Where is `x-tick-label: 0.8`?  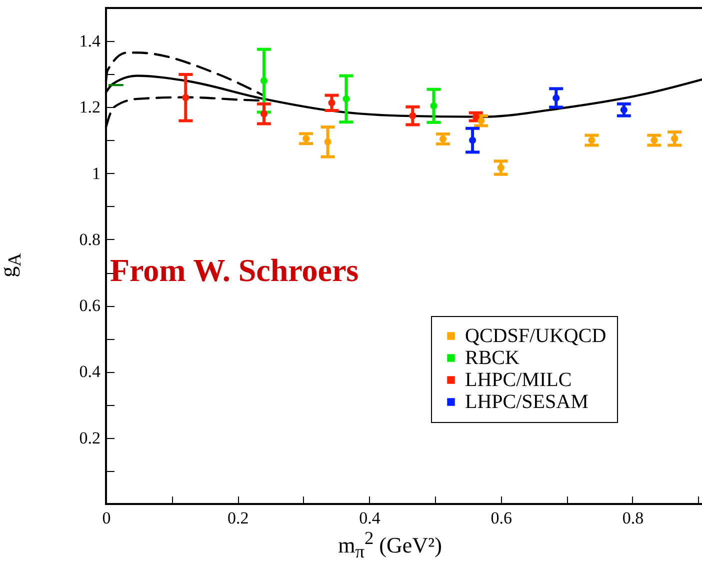
x-tick-label: 0.8 is located at coordinates (633, 518).